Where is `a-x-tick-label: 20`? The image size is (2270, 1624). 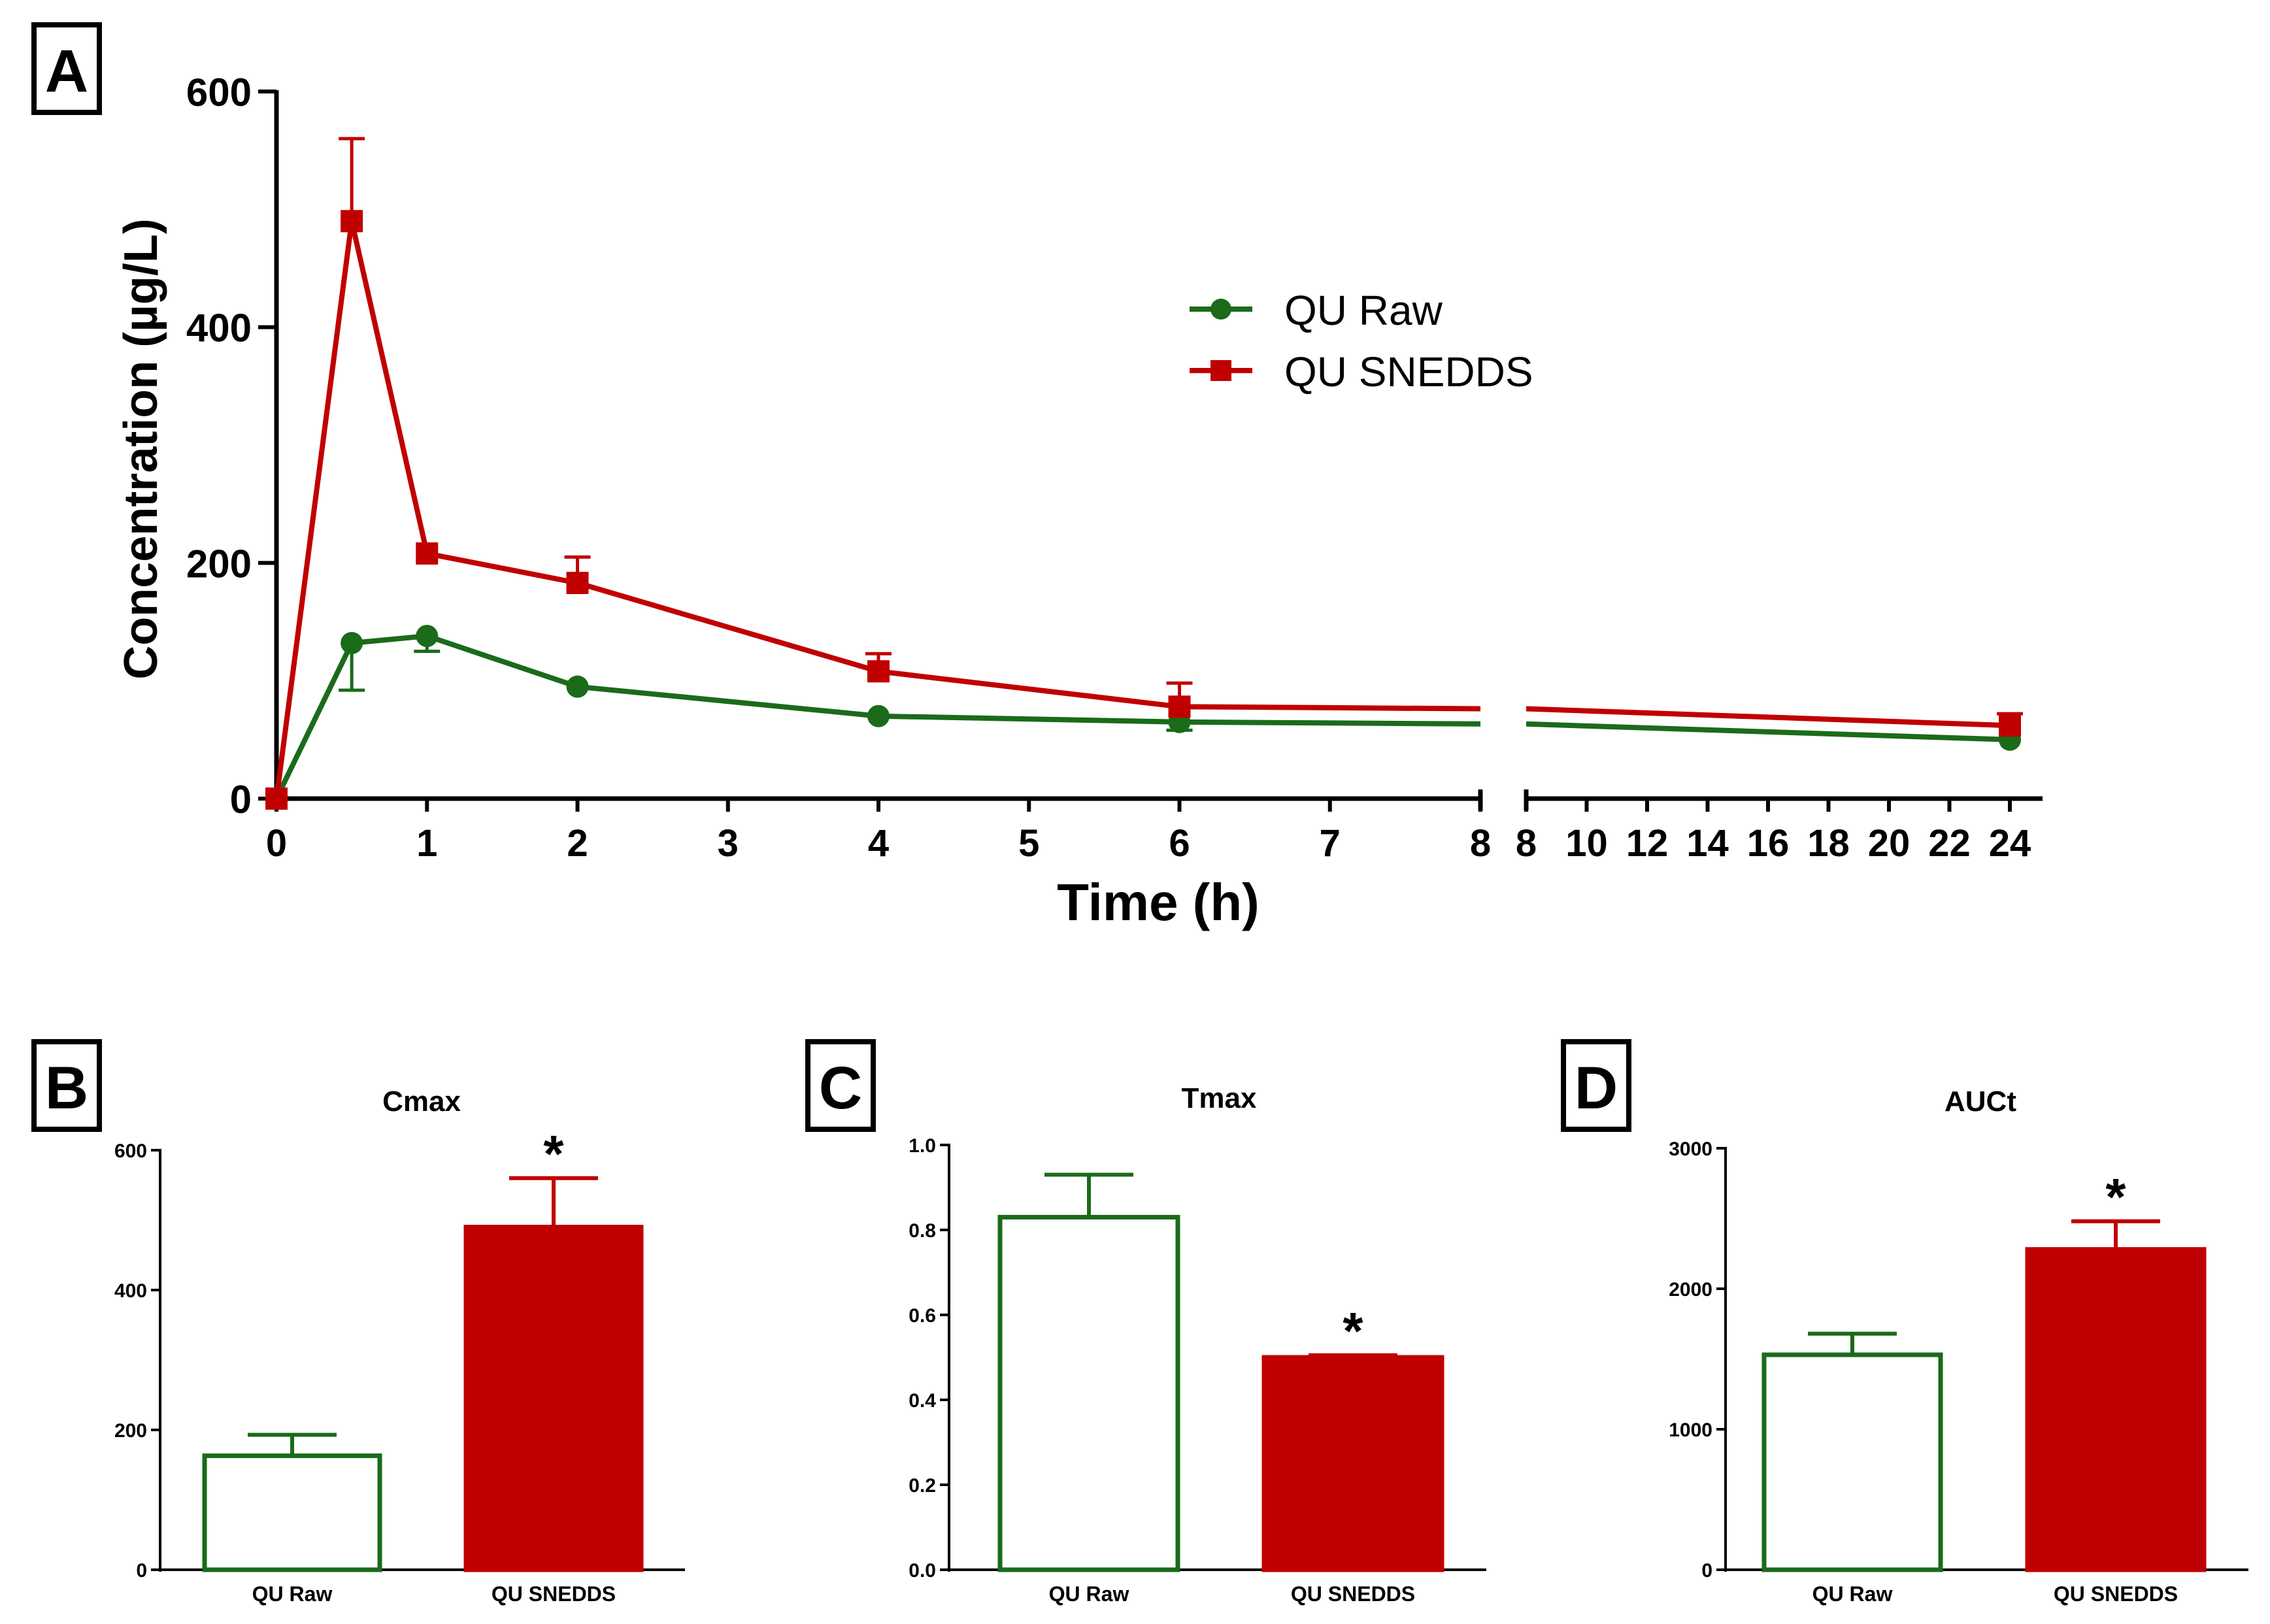
a-x-tick-label: 20 is located at coordinates (1889, 843).